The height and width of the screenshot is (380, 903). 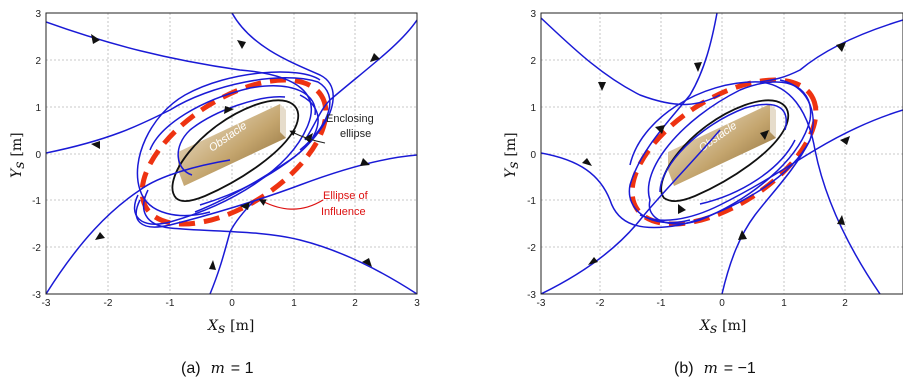 What do you see at coordinates (346, 196) in the screenshot?
I see `annotation-influence-line1: Ellipse of` at bounding box center [346, 196].